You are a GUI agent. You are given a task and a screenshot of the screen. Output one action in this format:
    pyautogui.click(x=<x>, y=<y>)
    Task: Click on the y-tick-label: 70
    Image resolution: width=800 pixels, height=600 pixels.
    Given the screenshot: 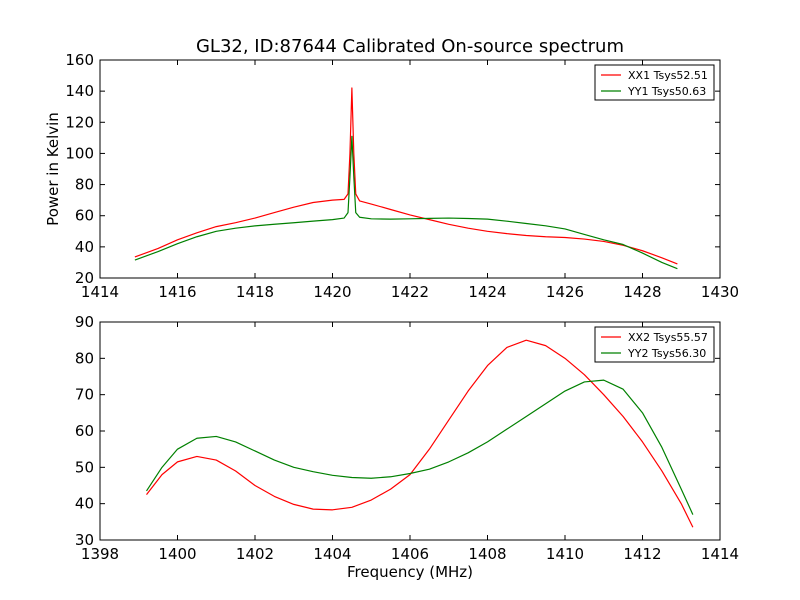 What is the action you would take?
    pyautogui.click(x=84, y=395)
    